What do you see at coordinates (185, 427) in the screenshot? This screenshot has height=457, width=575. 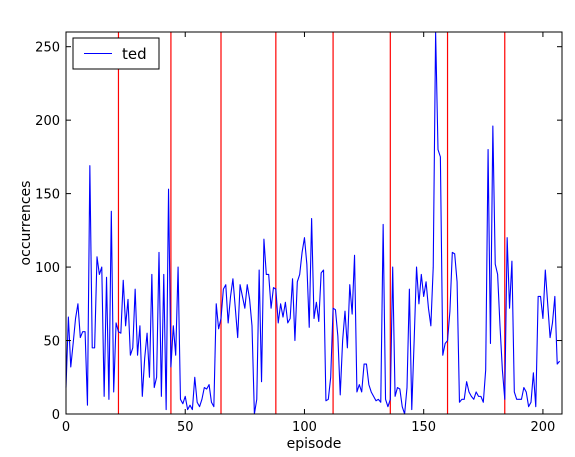 I see `x-tick-label: 50` at bounding box center [185, 427].